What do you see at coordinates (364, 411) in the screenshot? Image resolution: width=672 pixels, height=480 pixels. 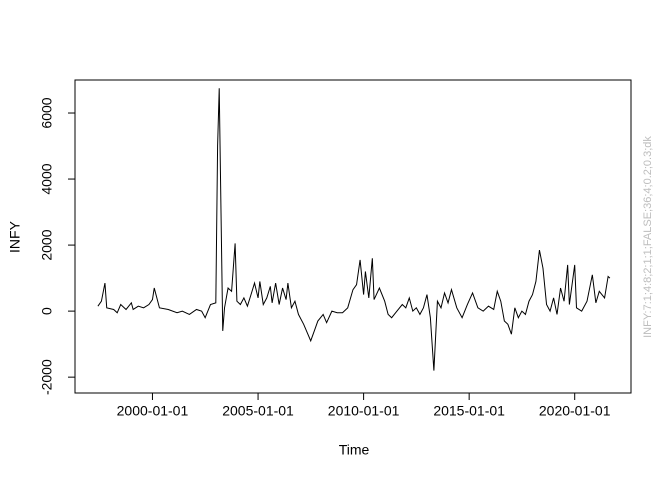 I see `x-tick-label: 2010-01-01` at bounding box center [364, 411].